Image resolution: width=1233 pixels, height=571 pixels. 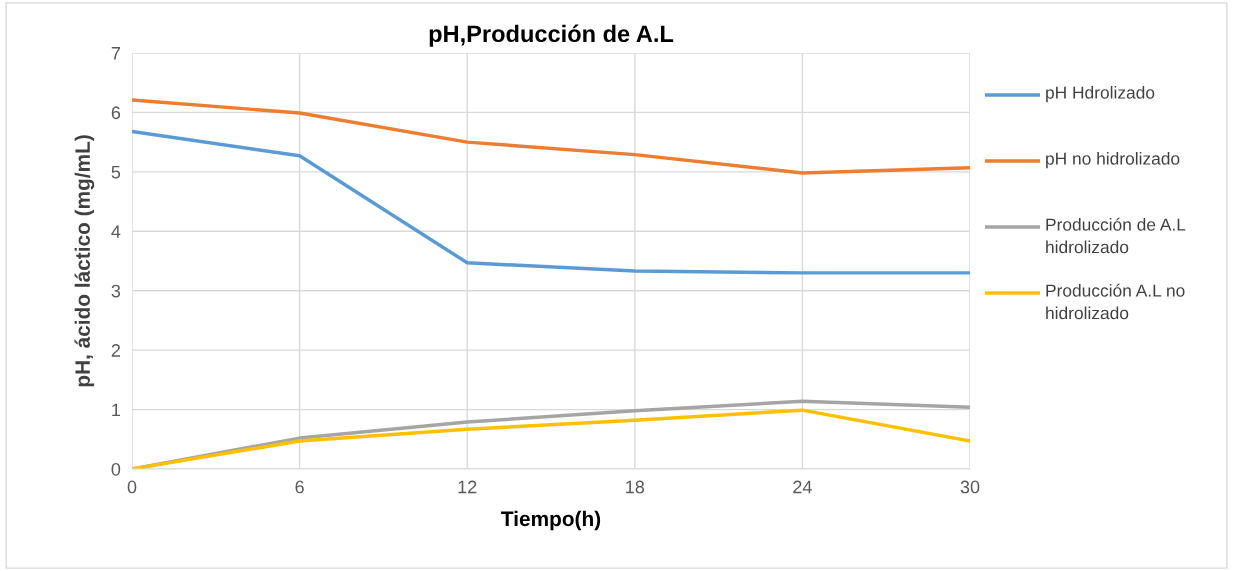 I want to click on x-tick-label: 30, so click(x=970, y=487).